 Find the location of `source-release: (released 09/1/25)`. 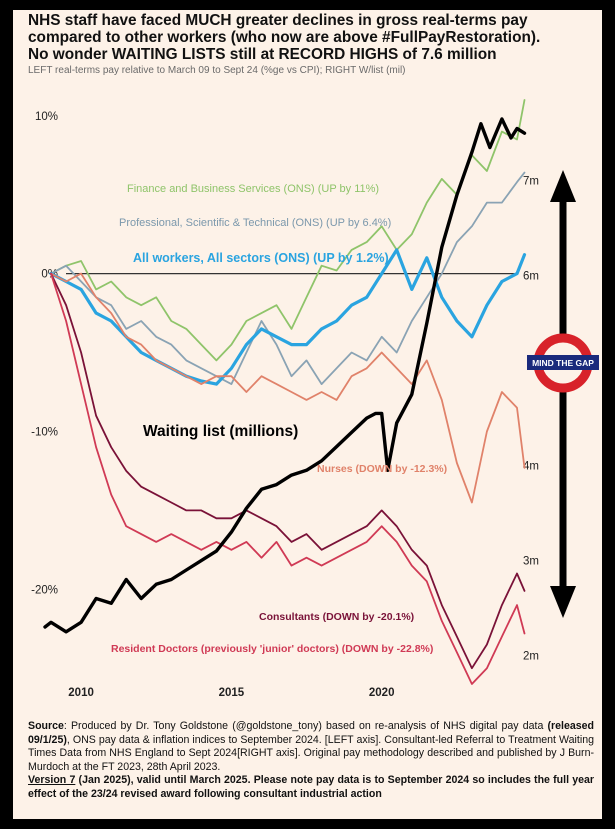

source-release: (released 09/1/25) is located at coordinates (311, 733).